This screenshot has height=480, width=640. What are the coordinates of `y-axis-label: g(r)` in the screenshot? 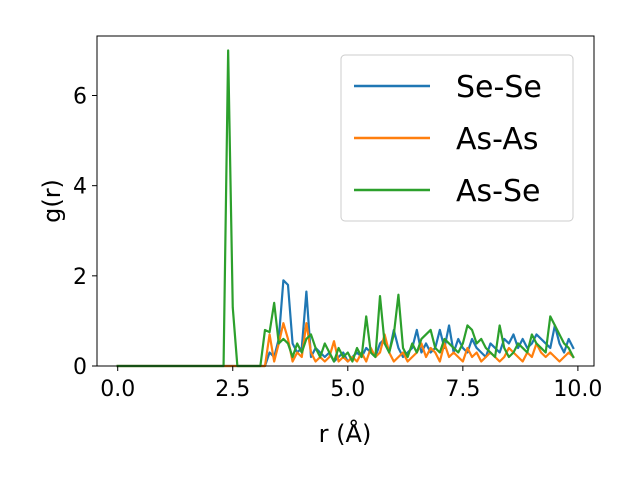 It's located at (52, 201).